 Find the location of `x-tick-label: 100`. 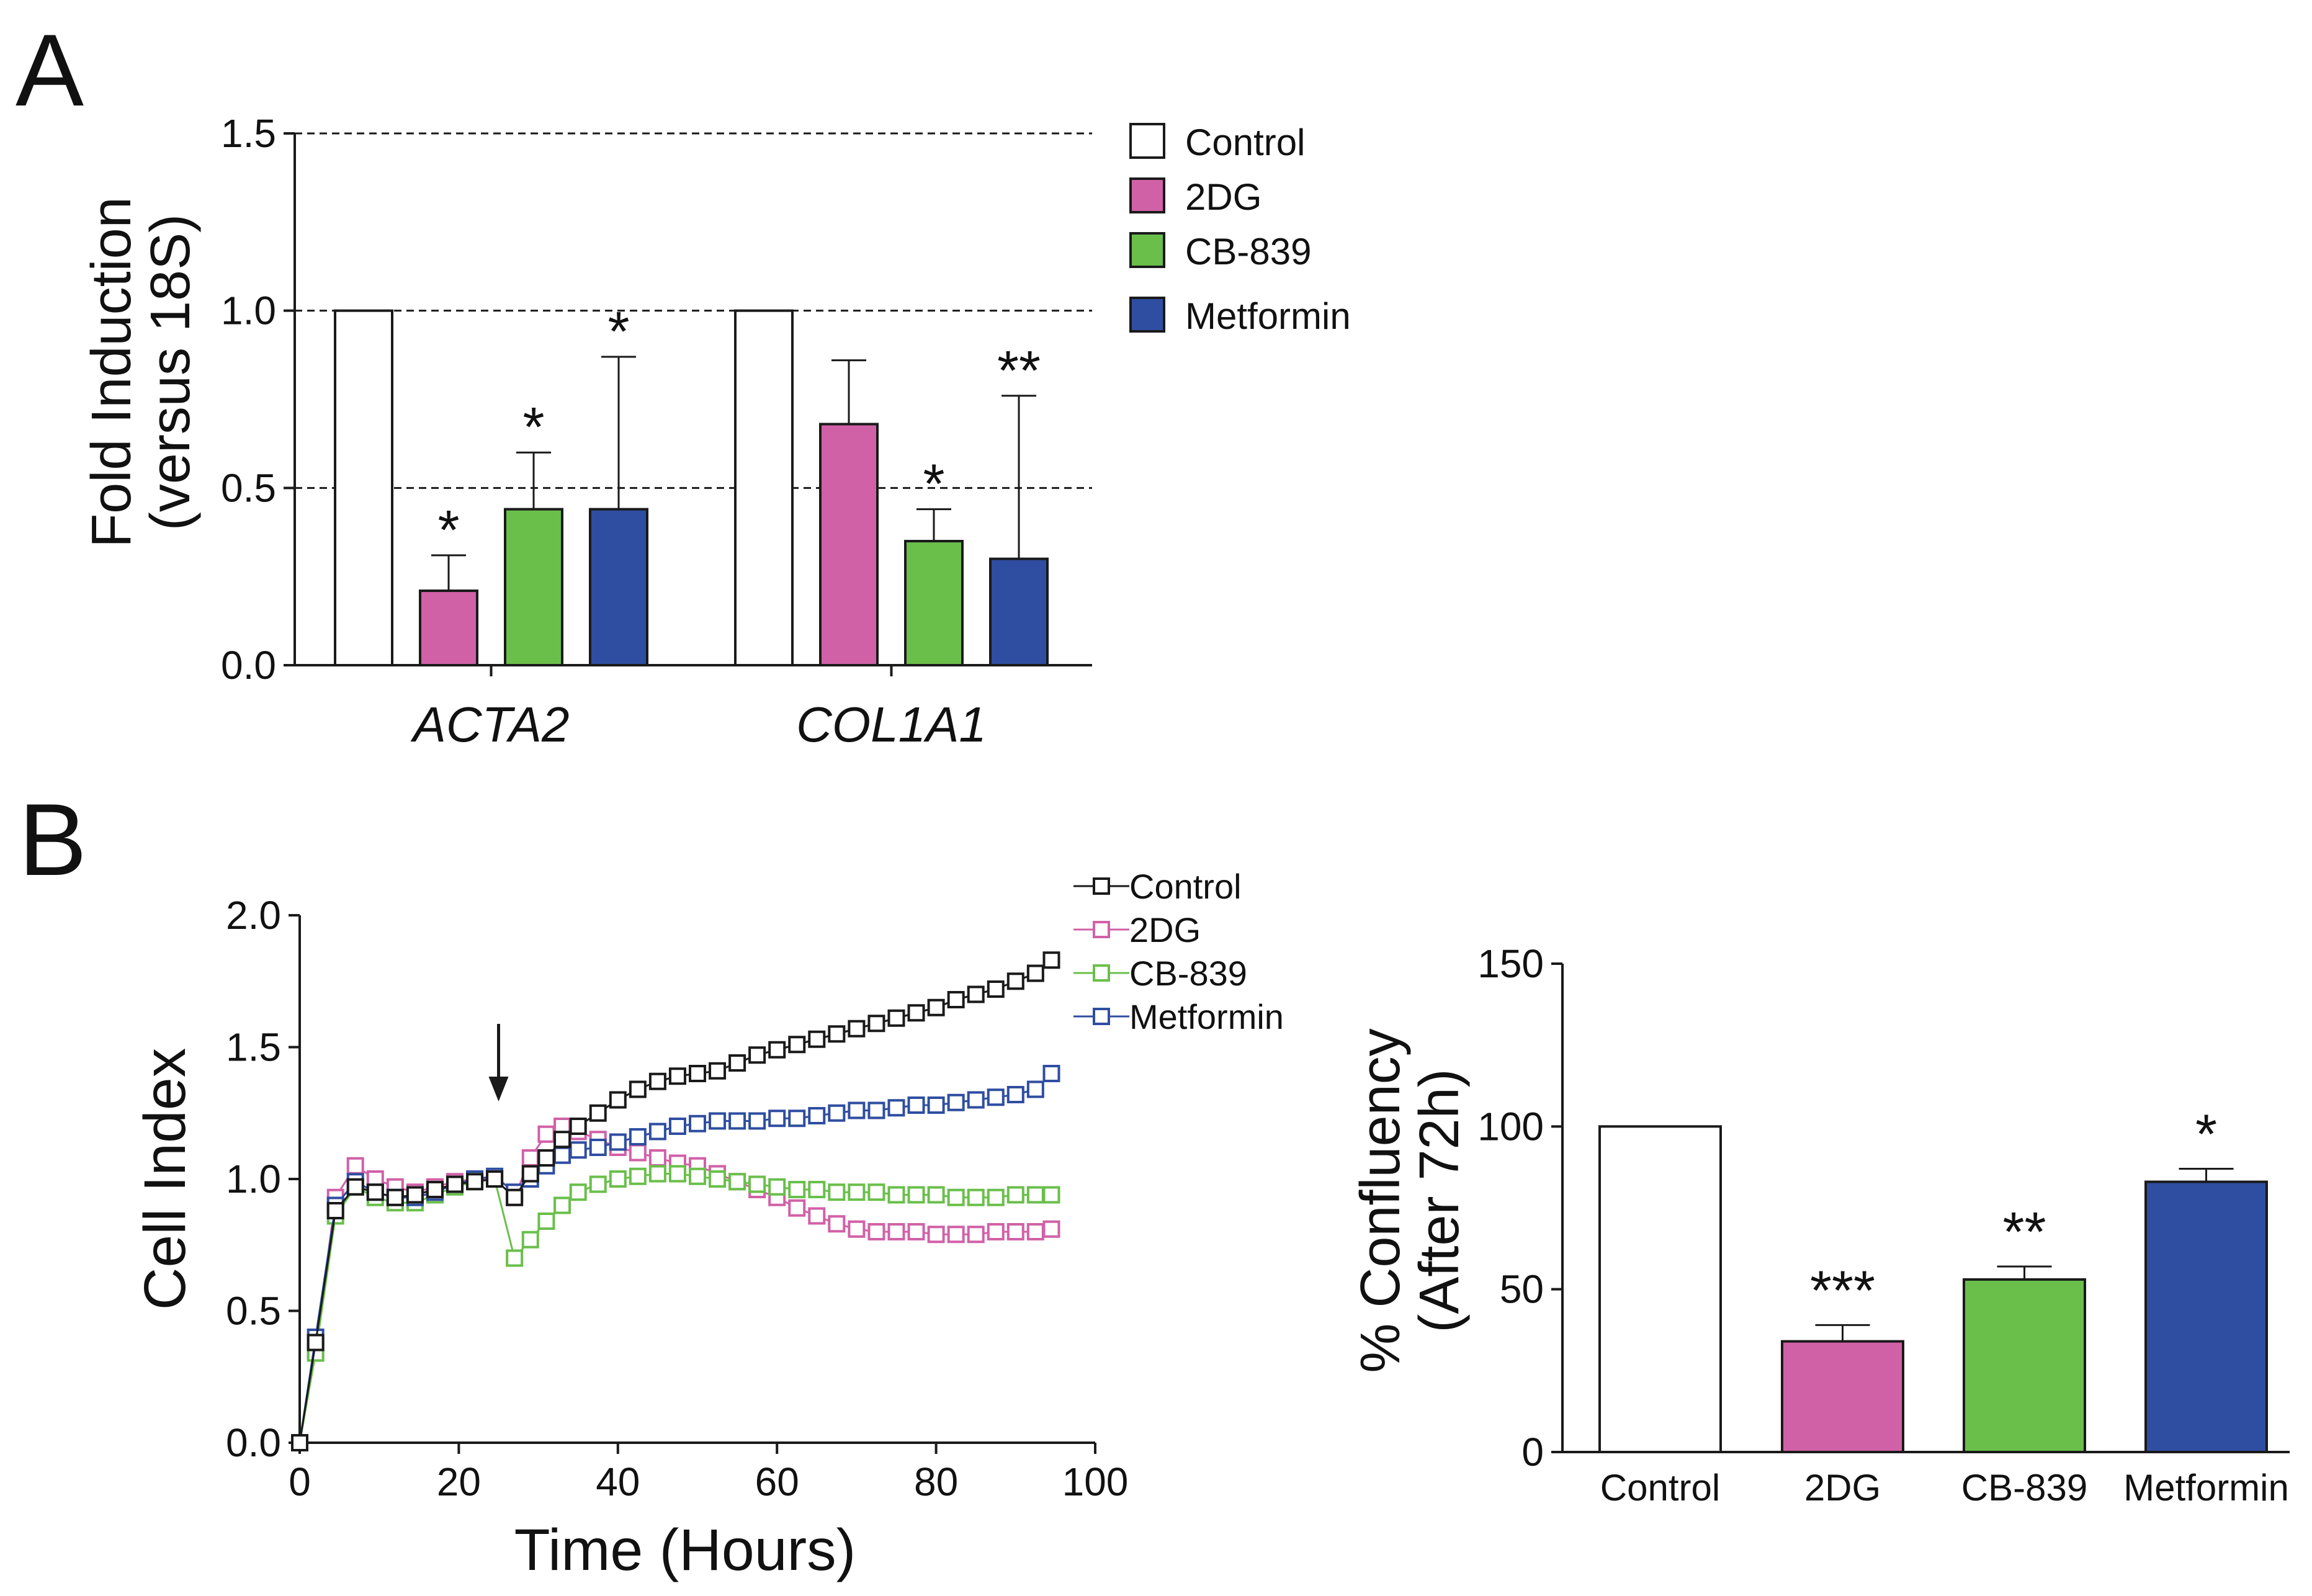

x-tick-label: 100 is located at coordinates (1095, 1481).